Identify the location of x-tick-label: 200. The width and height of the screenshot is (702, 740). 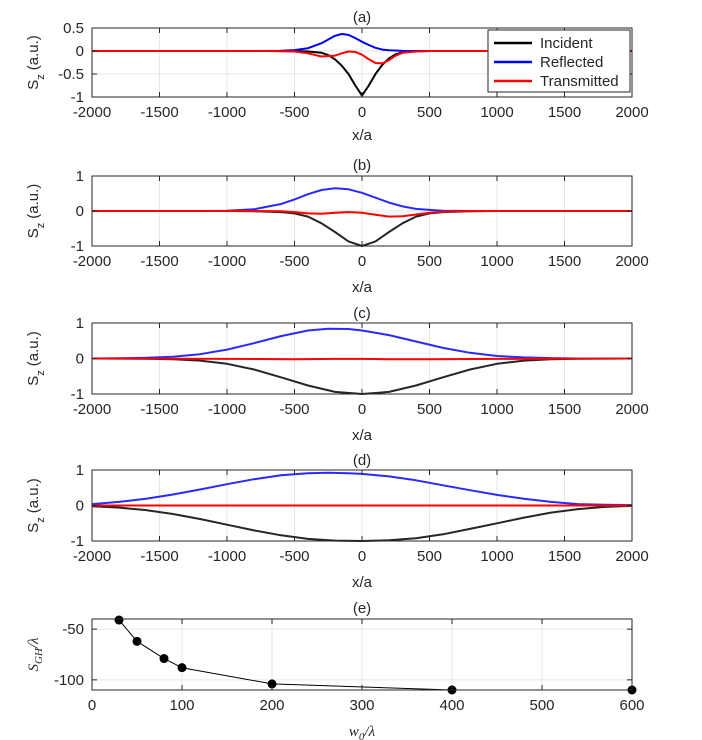
(271, 705).